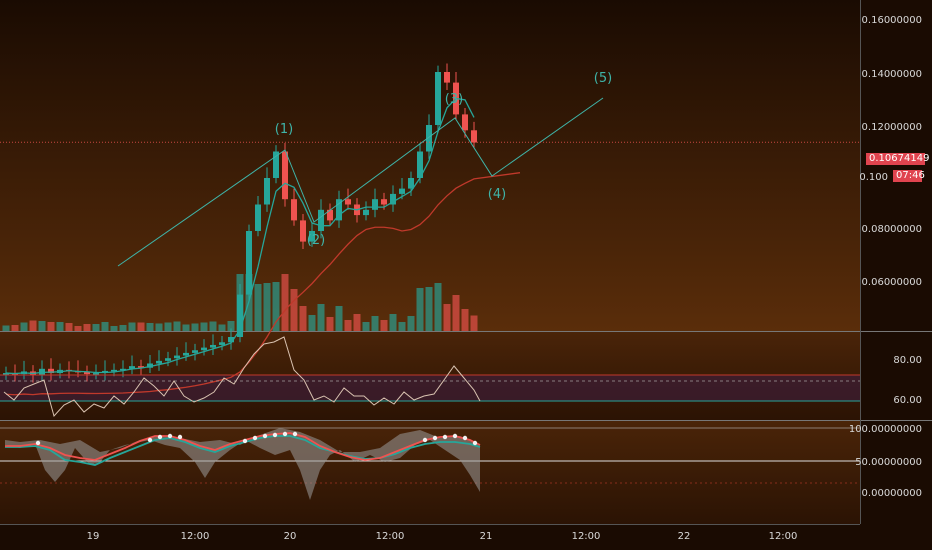 The image size is (932, 550). What do you see at coordinates (486, 536) in the screenshot?
I see `time-tick: 21` at bounding box center [486, 536].